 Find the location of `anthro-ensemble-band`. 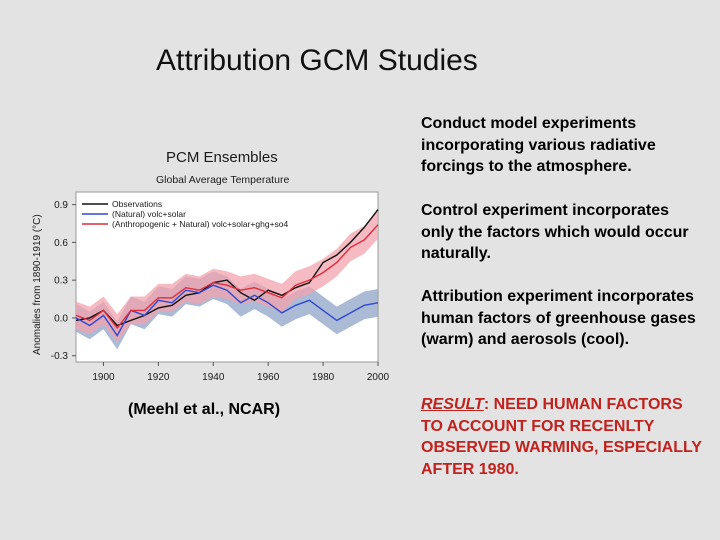

anthro-ensemble-band is located at coordinates (227, 276).